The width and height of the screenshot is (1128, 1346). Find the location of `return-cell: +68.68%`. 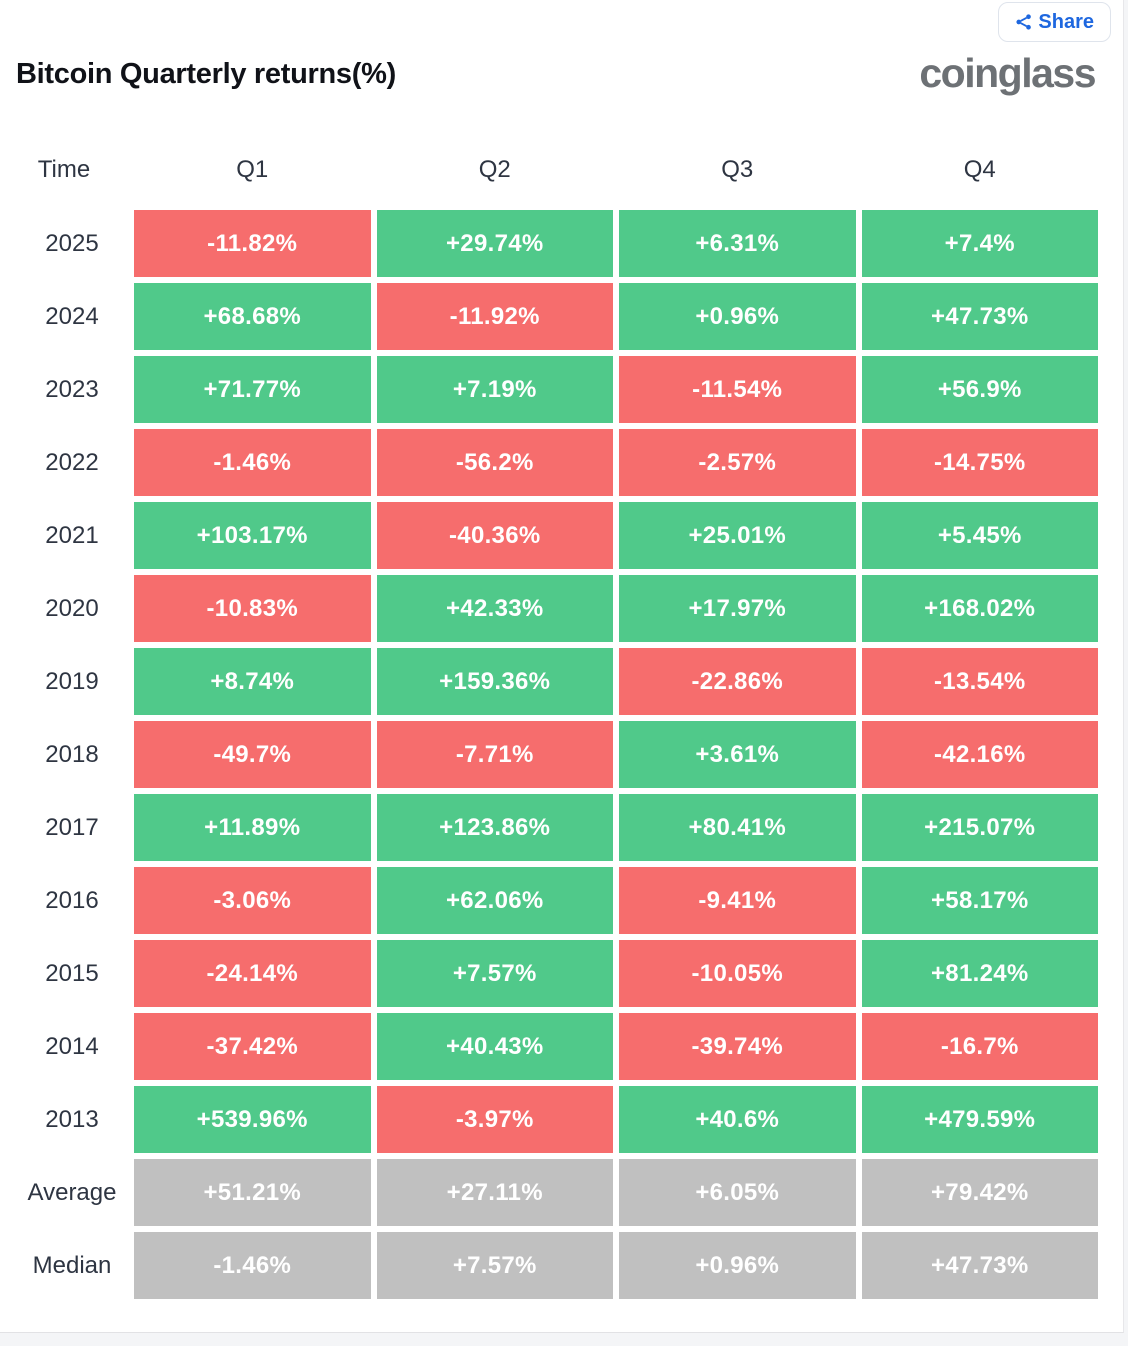

return-cell: +68.68% is located at coordinates (252, 316).